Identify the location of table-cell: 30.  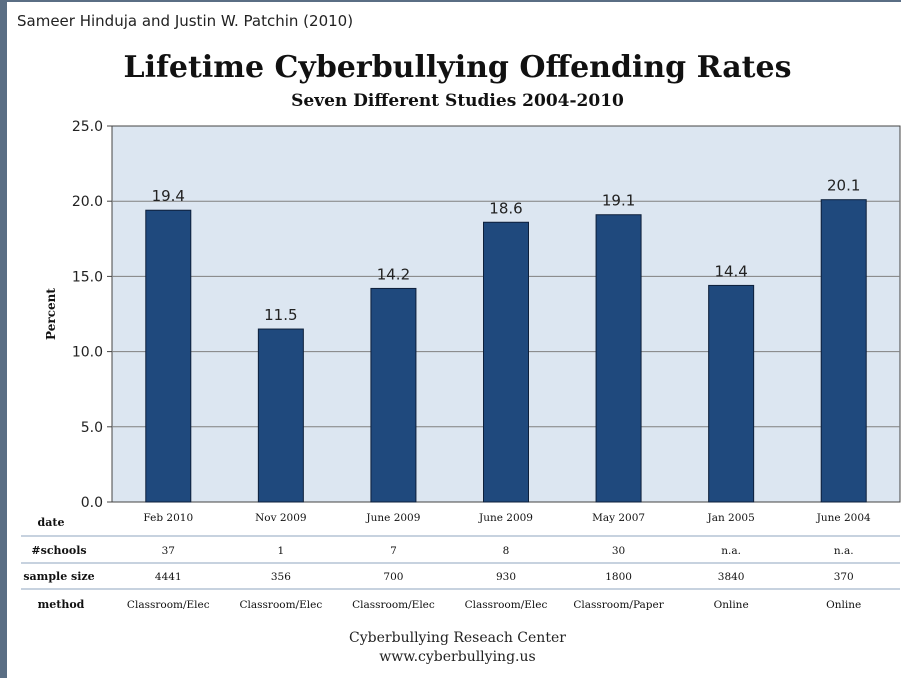
(618, 551).